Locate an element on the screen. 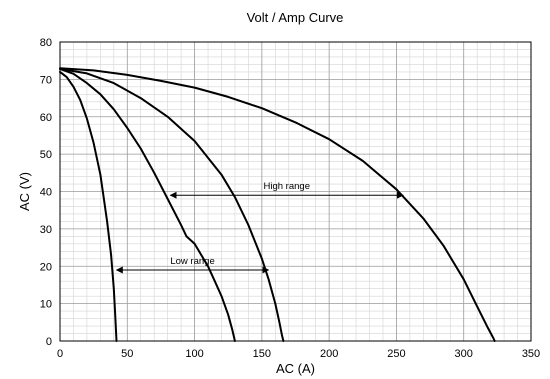  y-tick-label: 20 is located at coordinates (46, 267).